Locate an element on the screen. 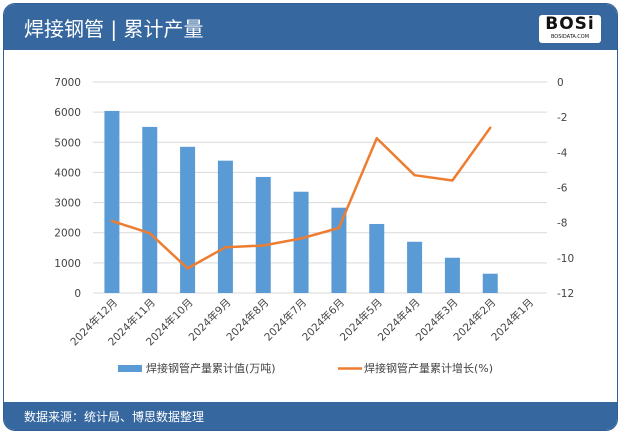 The width and height of the screenshot is (621, 434). footer-bar: 数据来源：统计局、博思数据整理 is located at coordinates (310, 416).